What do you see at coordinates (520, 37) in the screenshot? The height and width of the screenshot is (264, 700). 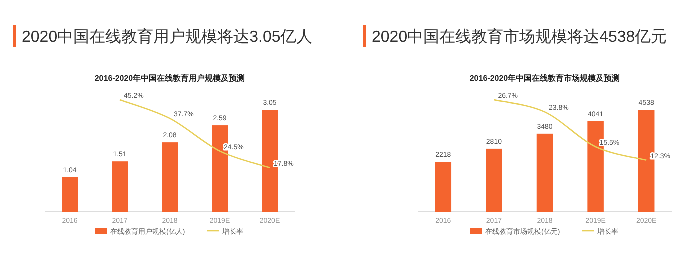 I see `chart-title: 2020中国在线教育市场规模将达4538亿元` at bounding box center [520, 37].